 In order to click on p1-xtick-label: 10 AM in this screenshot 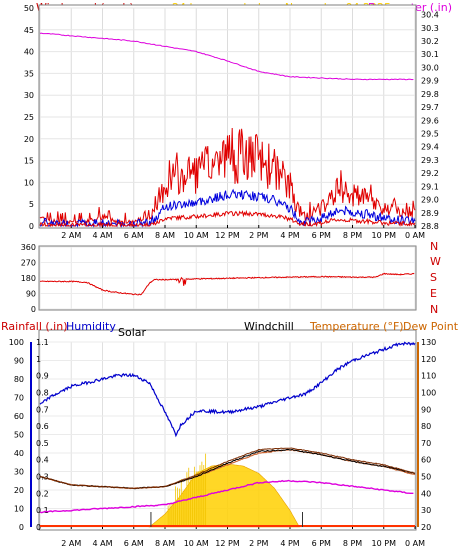, I will do `click(196, 235)`.